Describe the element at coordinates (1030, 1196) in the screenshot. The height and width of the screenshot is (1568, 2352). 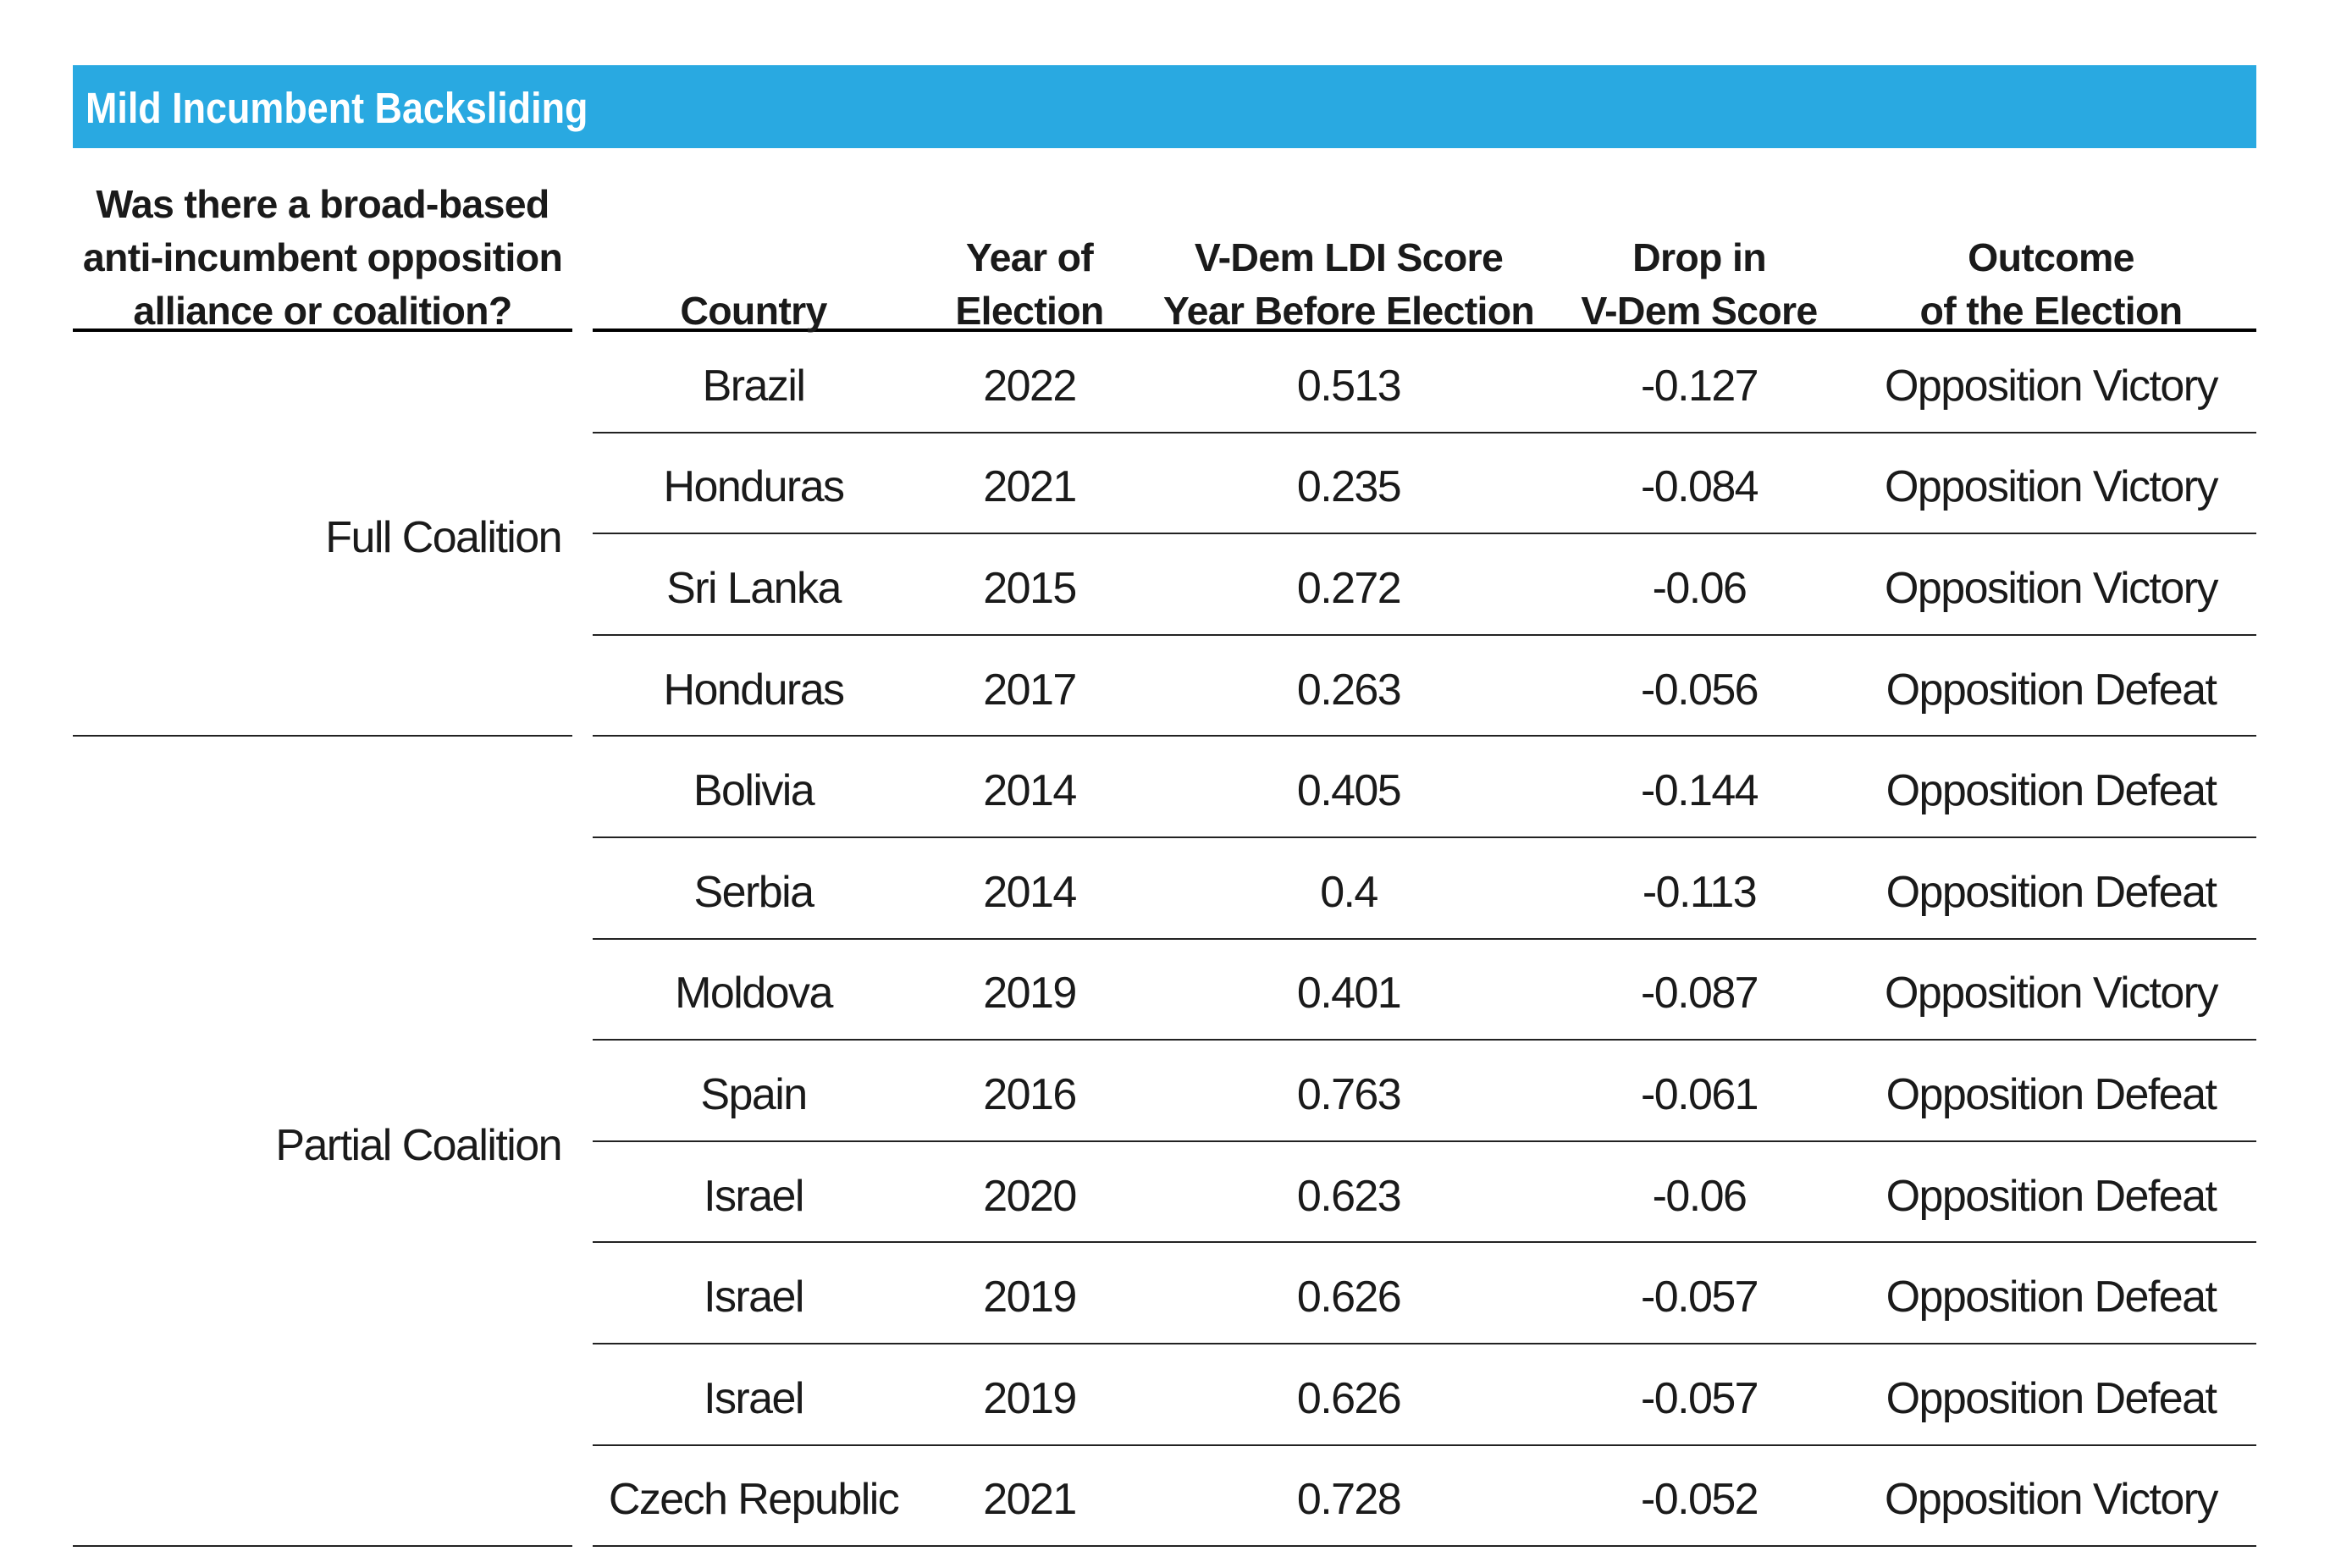
I see `cell-year: 2020` at that location.